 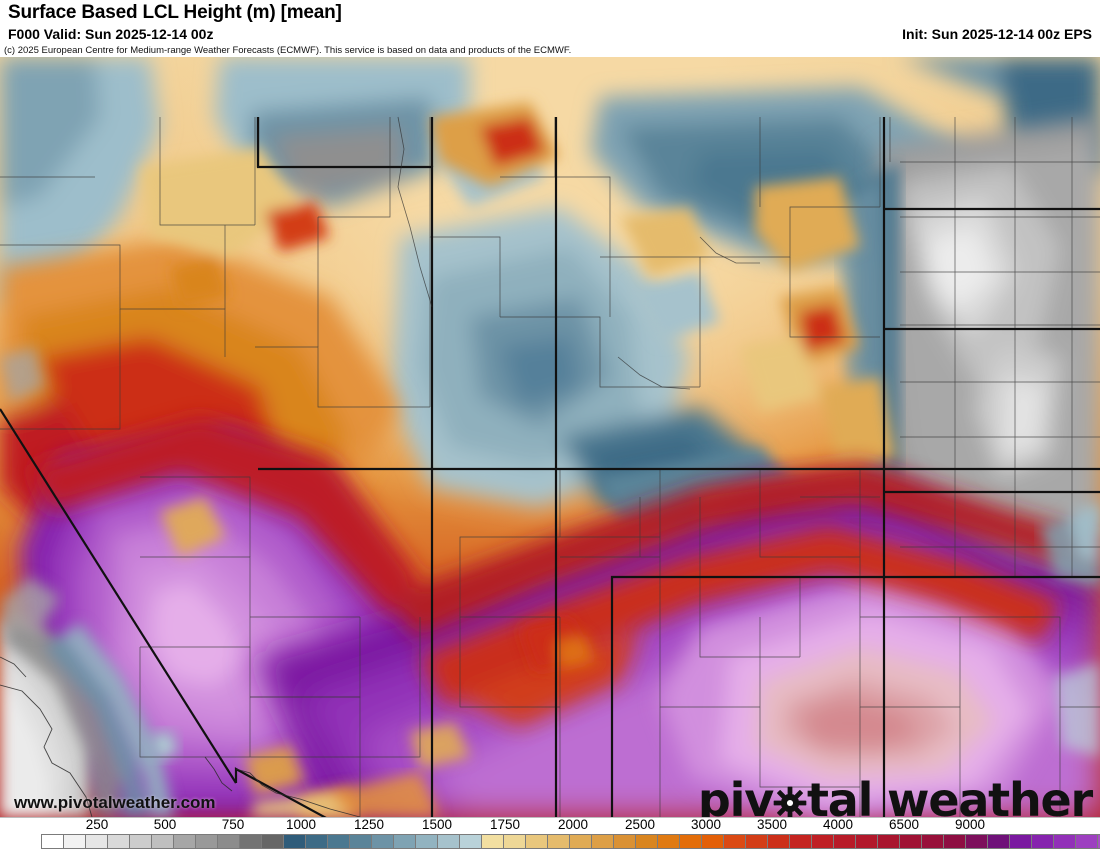 I want to click on gear-icon, so click(x=790, y=799).